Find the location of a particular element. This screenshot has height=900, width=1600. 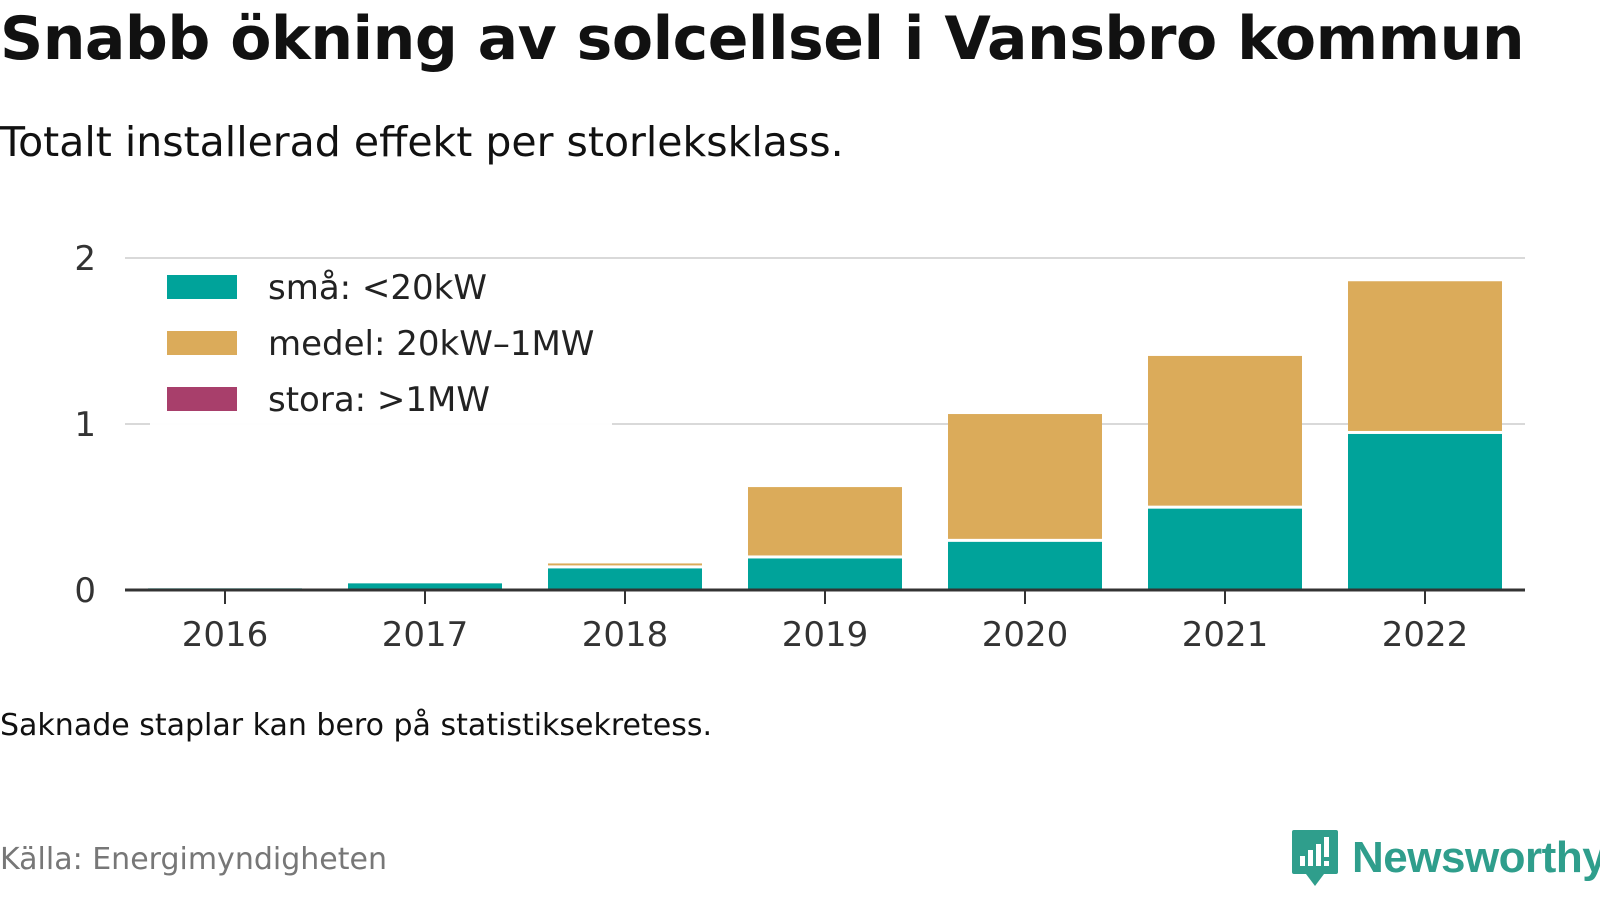

y-tick-label: 0 is located at coordinates (85, 591).